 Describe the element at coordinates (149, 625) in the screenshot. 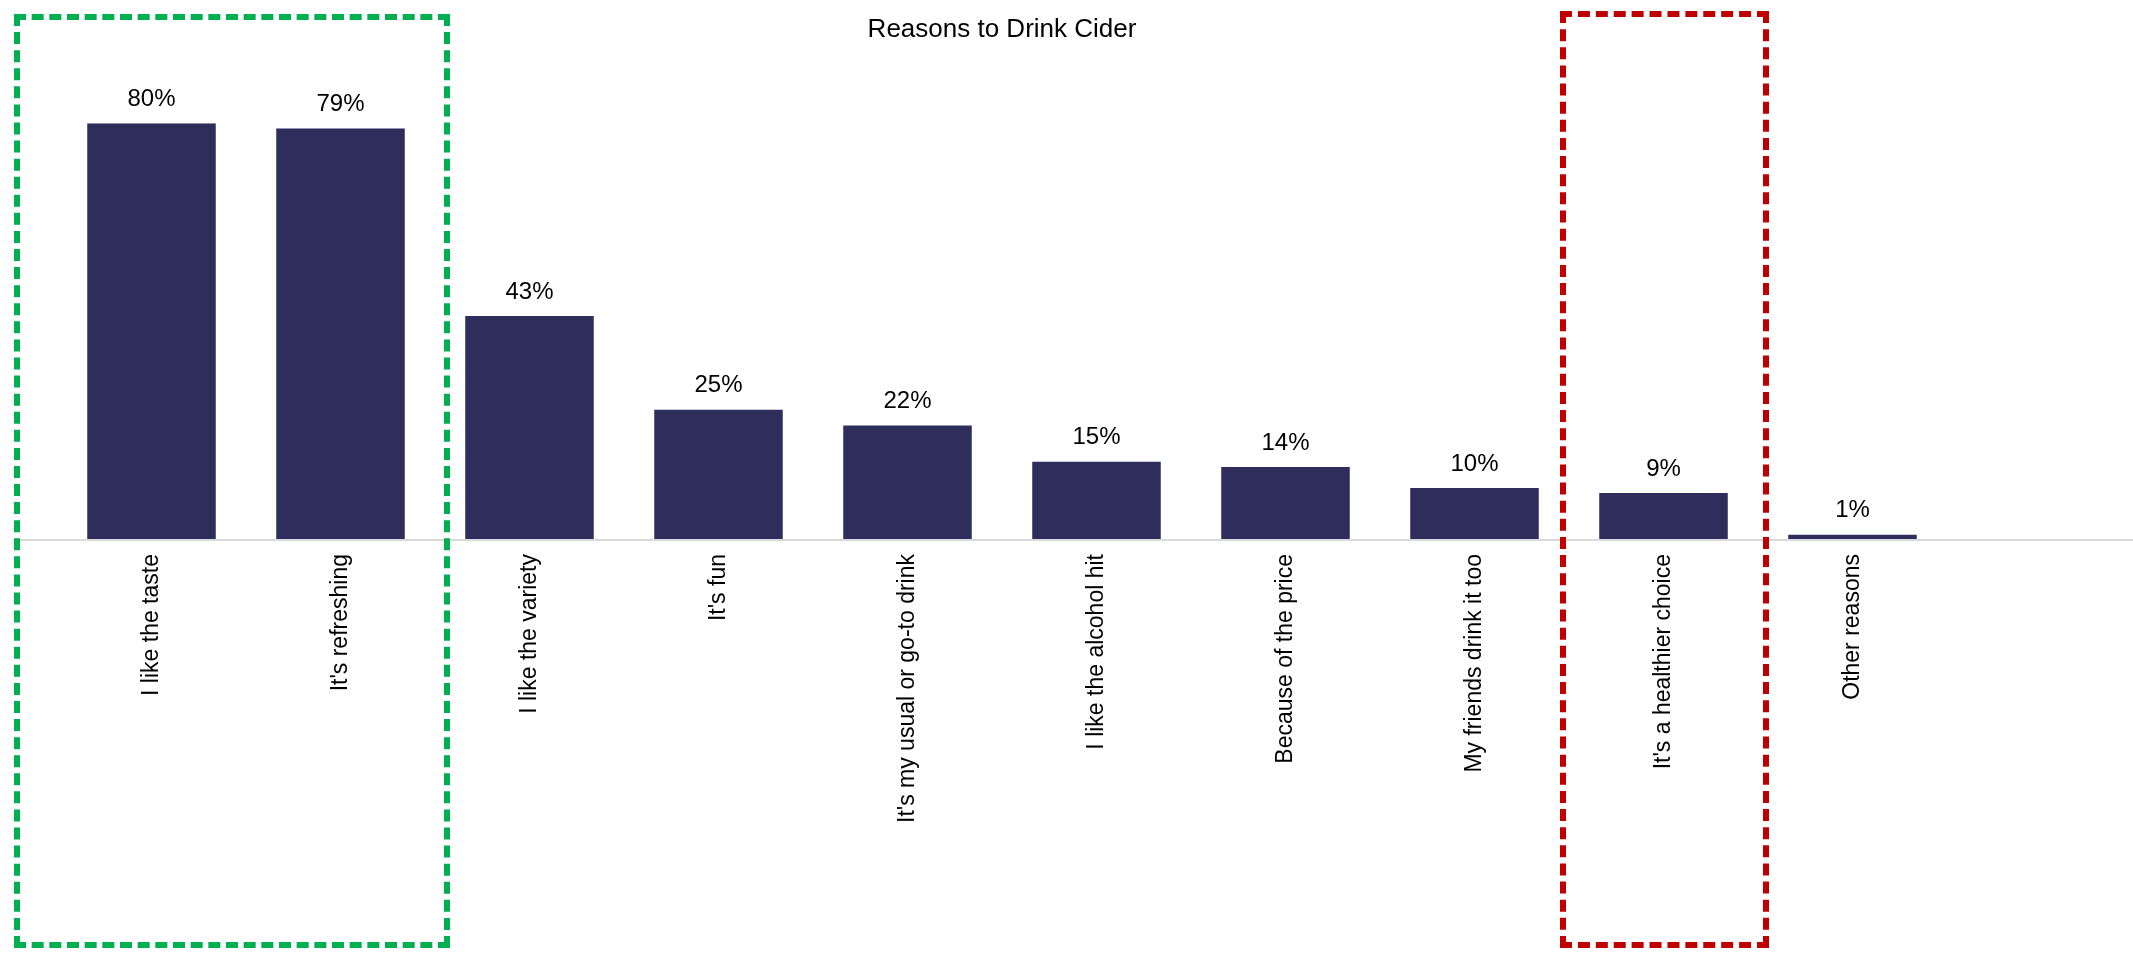

I see `x-tick-label: I like the taste` at that location.